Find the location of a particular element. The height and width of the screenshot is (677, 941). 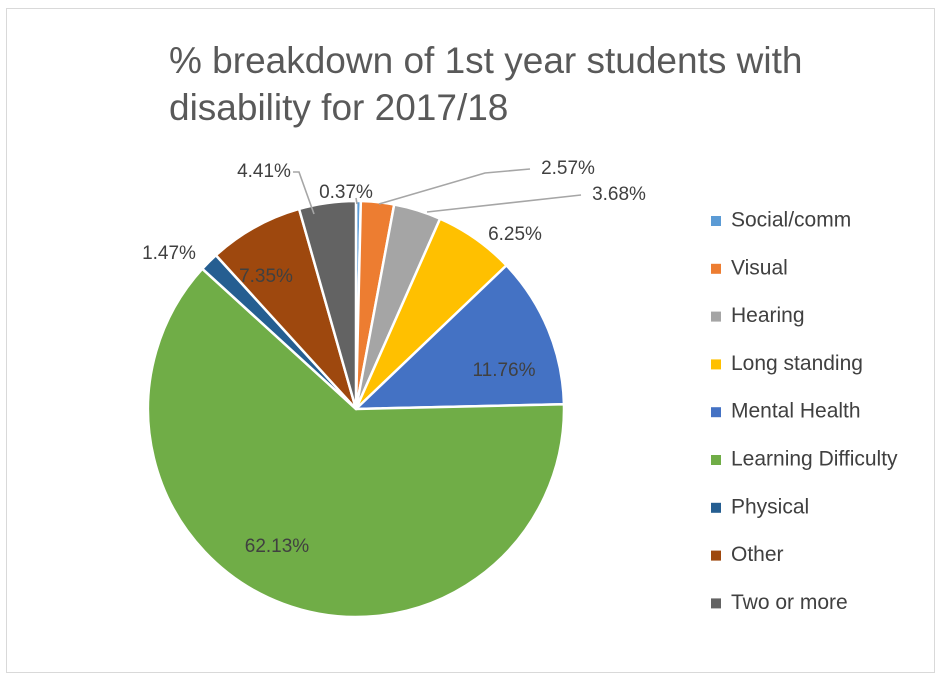

data-label-other: 7.35% is located at coordinates (266, 276).